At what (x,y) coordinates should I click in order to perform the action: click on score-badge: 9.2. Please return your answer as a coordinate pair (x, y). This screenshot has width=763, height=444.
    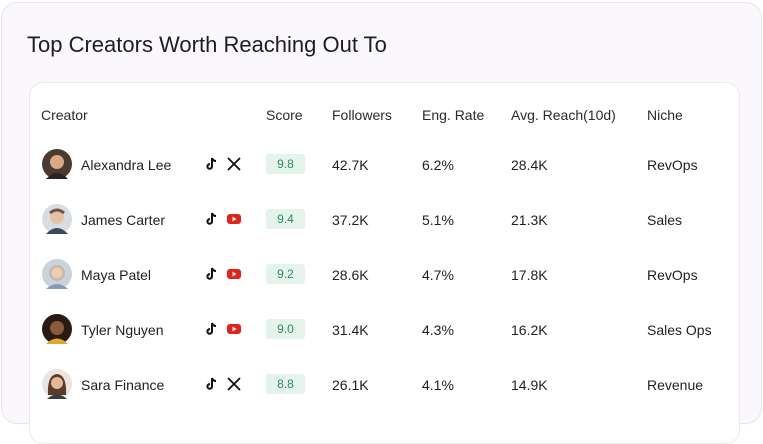
    Looking at the image, I should click on (285, 274).